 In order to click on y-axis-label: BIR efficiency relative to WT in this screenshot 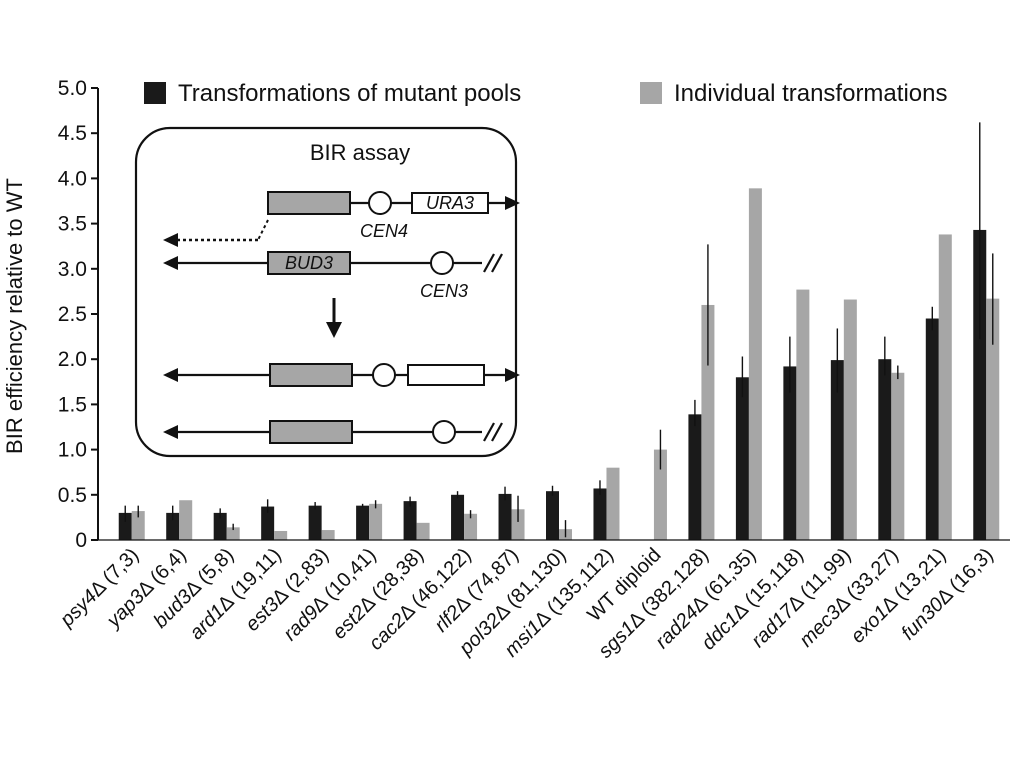, I will do `click(14, 316)`.